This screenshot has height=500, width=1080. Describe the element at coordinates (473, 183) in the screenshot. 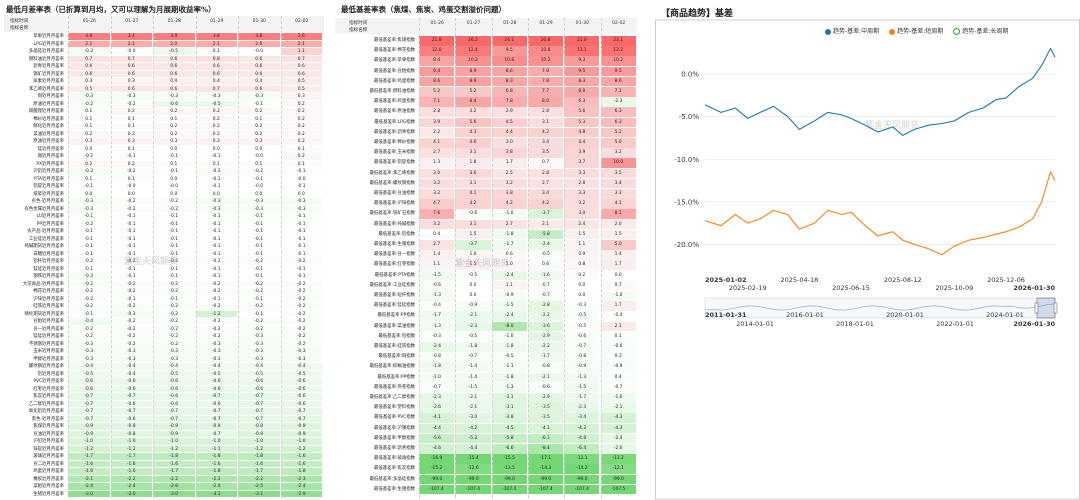

I see `table-cell: 3.1` at that location.